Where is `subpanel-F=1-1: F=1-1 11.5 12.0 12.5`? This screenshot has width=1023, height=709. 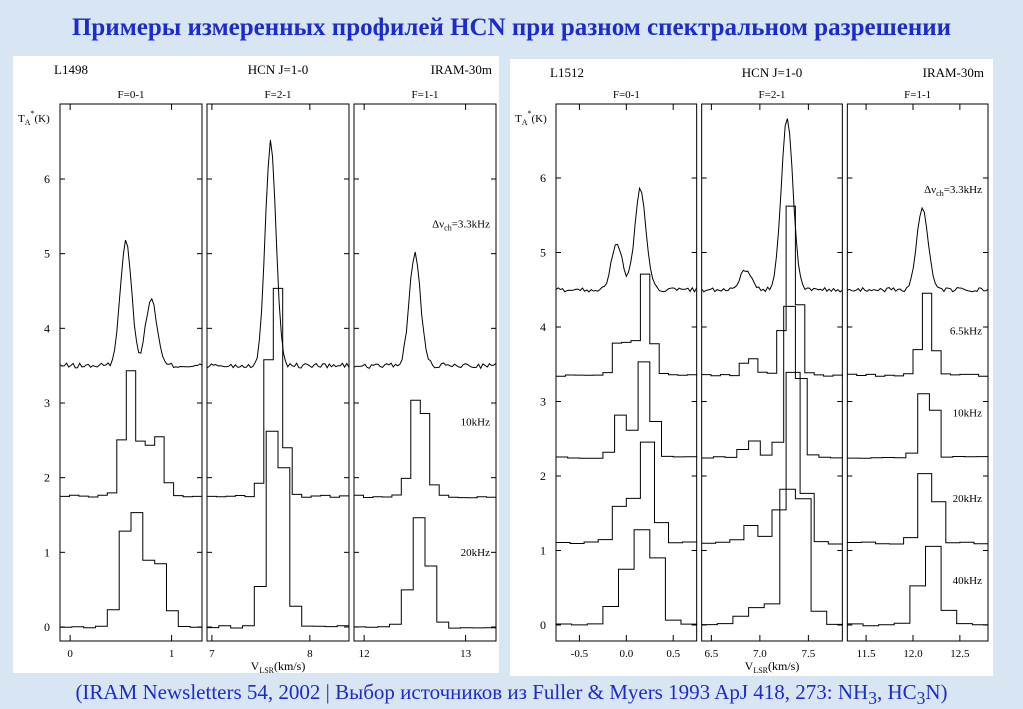 subpanel-F=1-1: F=1-1 11.5 12.0 12.5 is located at coordinates (917, 374).